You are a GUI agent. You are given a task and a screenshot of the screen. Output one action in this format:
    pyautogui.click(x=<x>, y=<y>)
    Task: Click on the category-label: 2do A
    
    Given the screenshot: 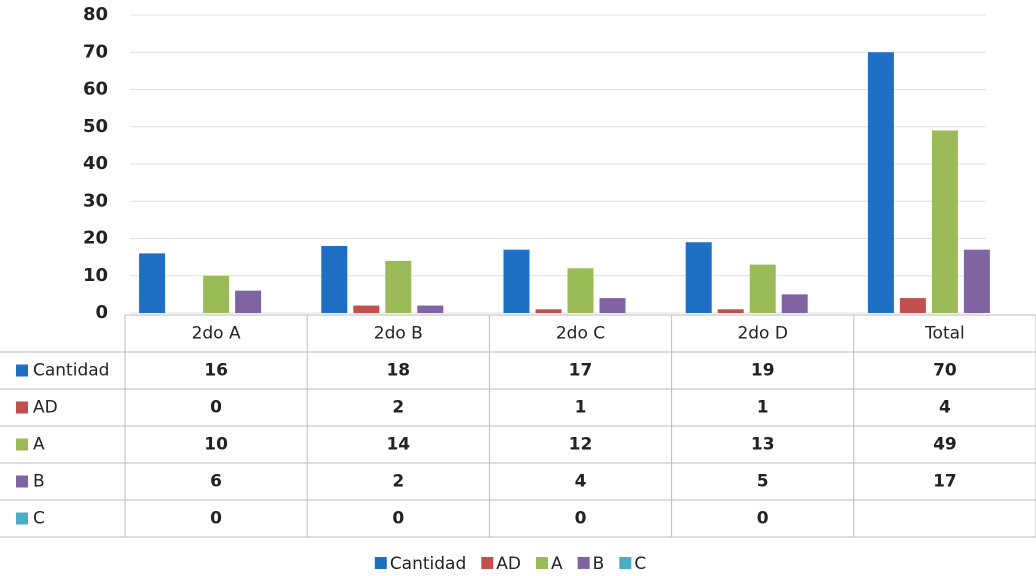 What is the action you would take?
    pyautogui.click(x=216, y=334)
    